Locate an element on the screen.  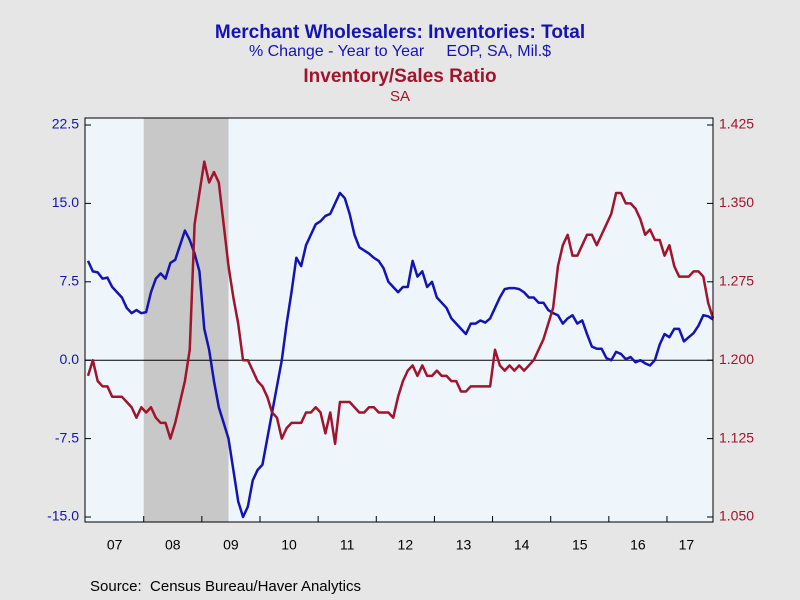
recession-layer is located at coordinates (186, 320).